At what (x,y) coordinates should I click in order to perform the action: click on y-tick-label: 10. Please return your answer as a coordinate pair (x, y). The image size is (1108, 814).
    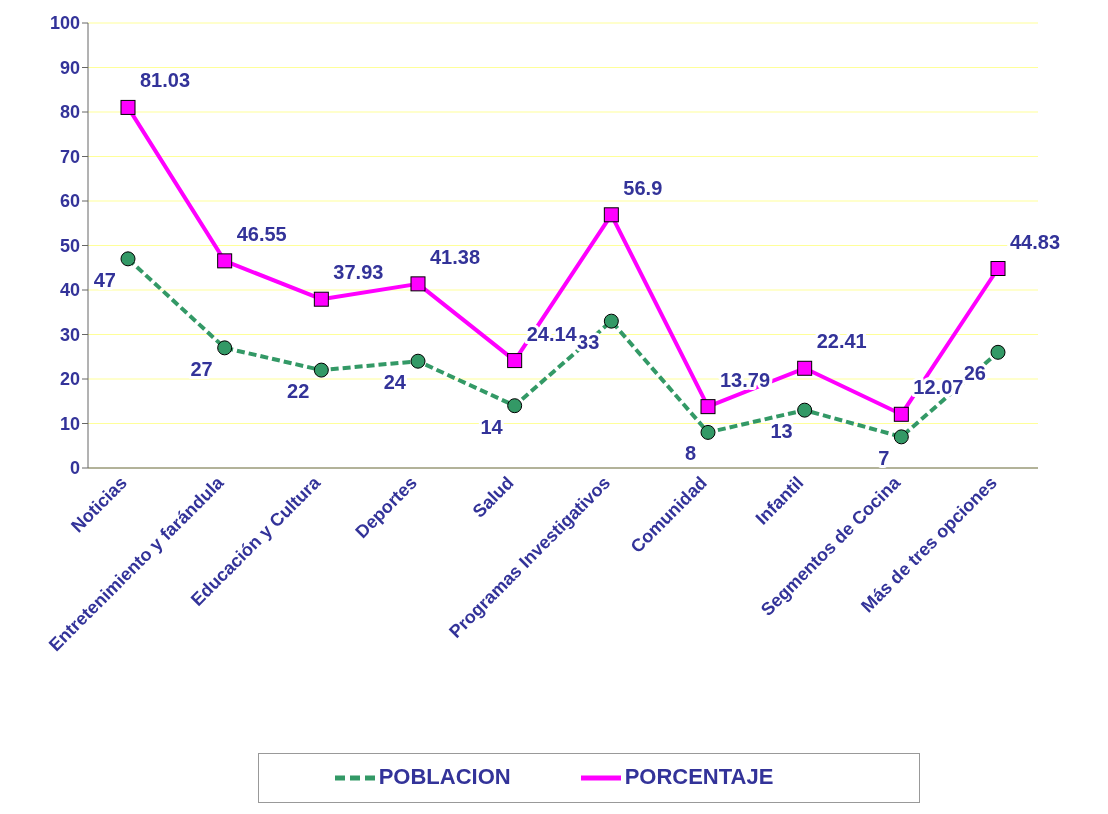
    Looking at the image, I should click on (69, 423).